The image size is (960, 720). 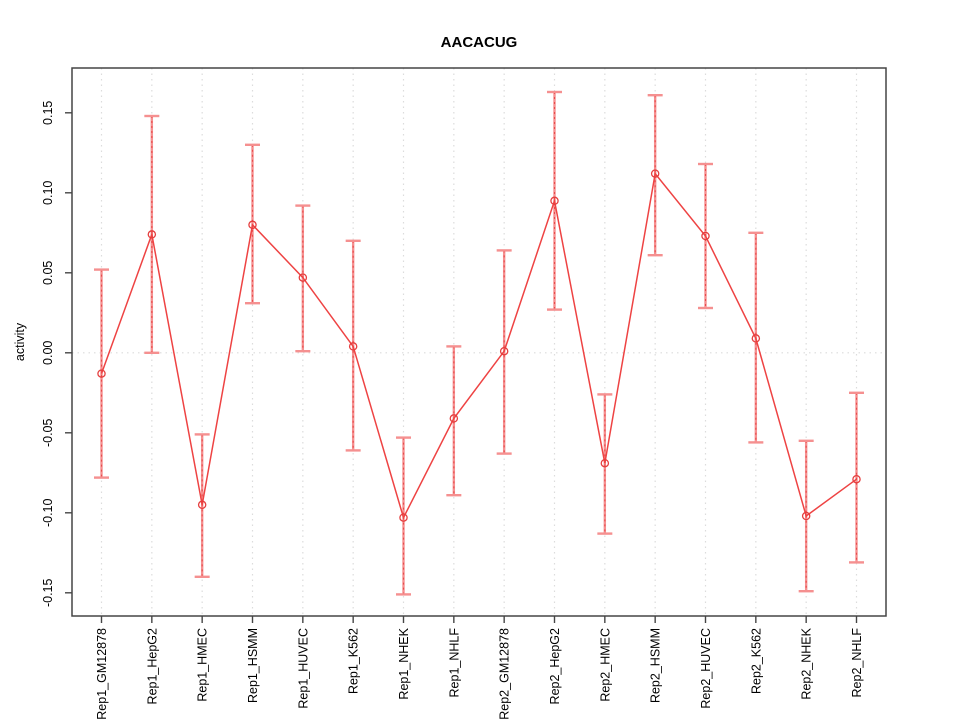 What do you see at coordinates (102, 674) in the screenshot?
I see `x-tick-label: Rep1_GM12878` at bounding box center [102, 674].